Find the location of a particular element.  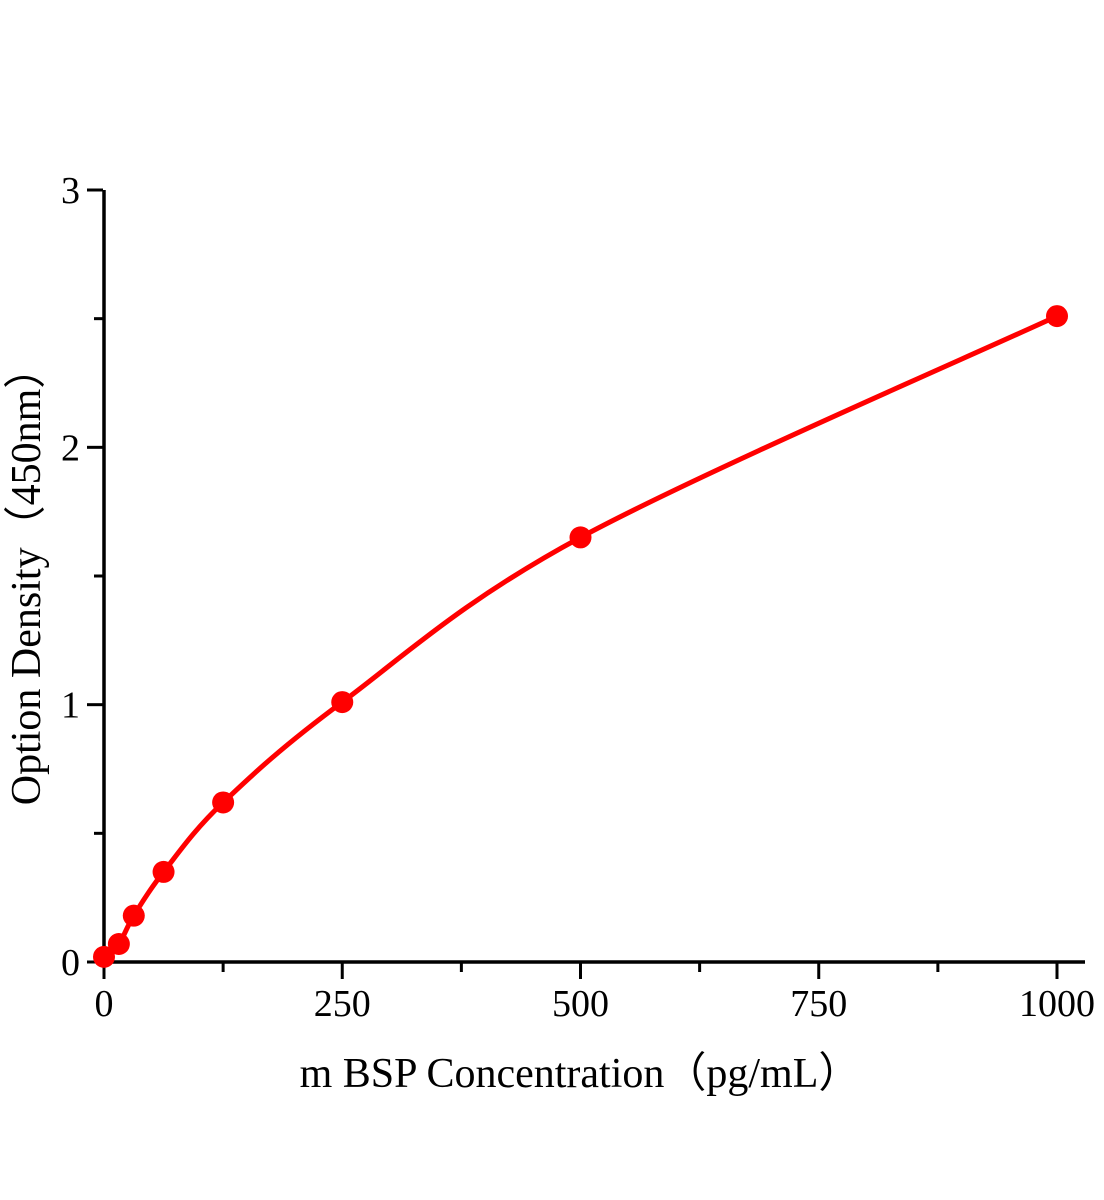

x-tick-label: 500 is located at coordinates (580, 1004).